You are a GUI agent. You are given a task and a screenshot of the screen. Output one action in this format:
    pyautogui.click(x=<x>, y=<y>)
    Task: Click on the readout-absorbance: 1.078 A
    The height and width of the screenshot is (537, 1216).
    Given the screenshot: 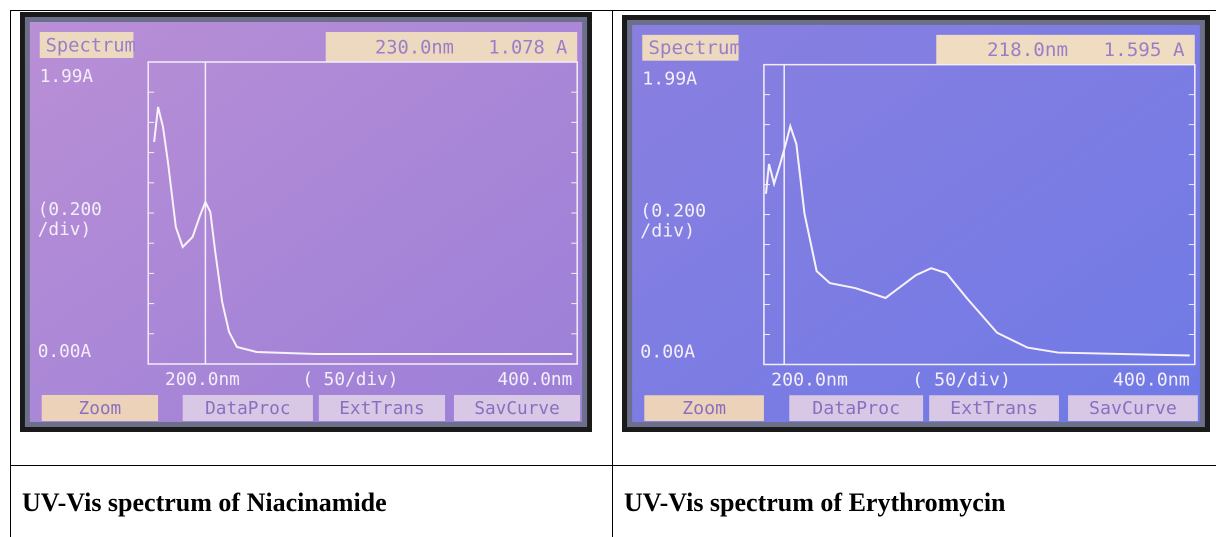 What is the action you would take?
    pyautogui.click(x=528, y=47)
    